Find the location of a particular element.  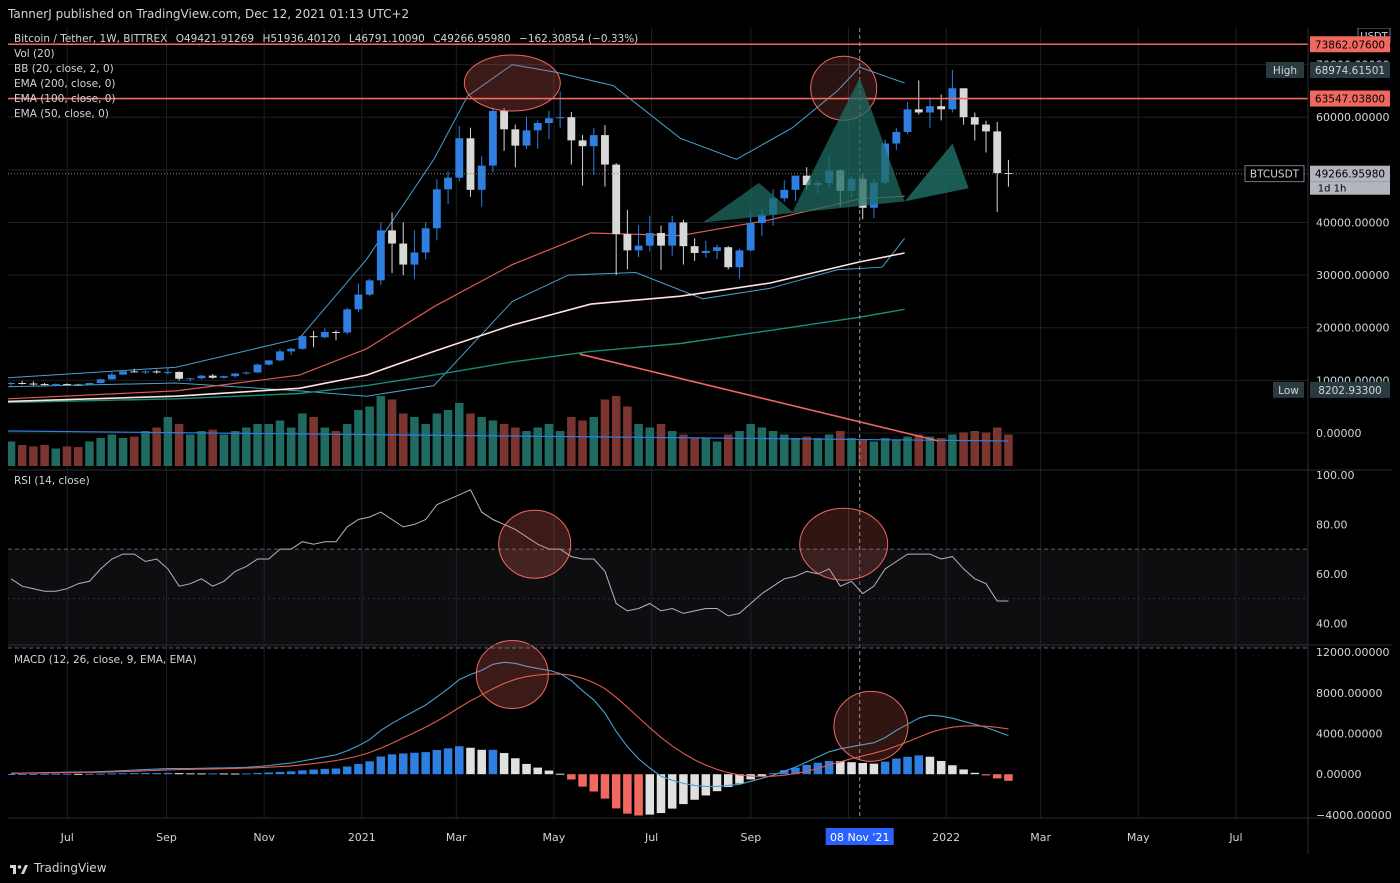

crosshair-time-box is located at coordinates (859, 836).